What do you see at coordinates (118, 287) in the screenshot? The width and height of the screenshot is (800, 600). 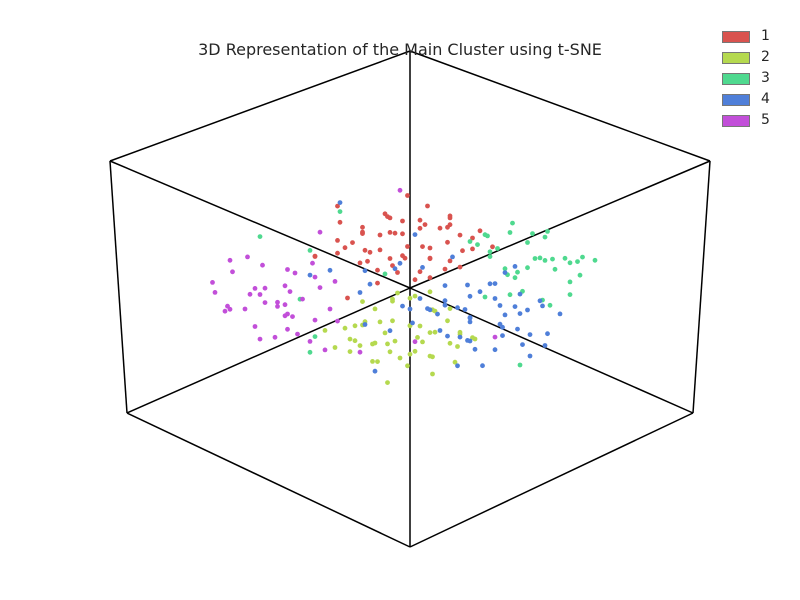 I see `axis-edge-left` at bounding box center [118, 287].